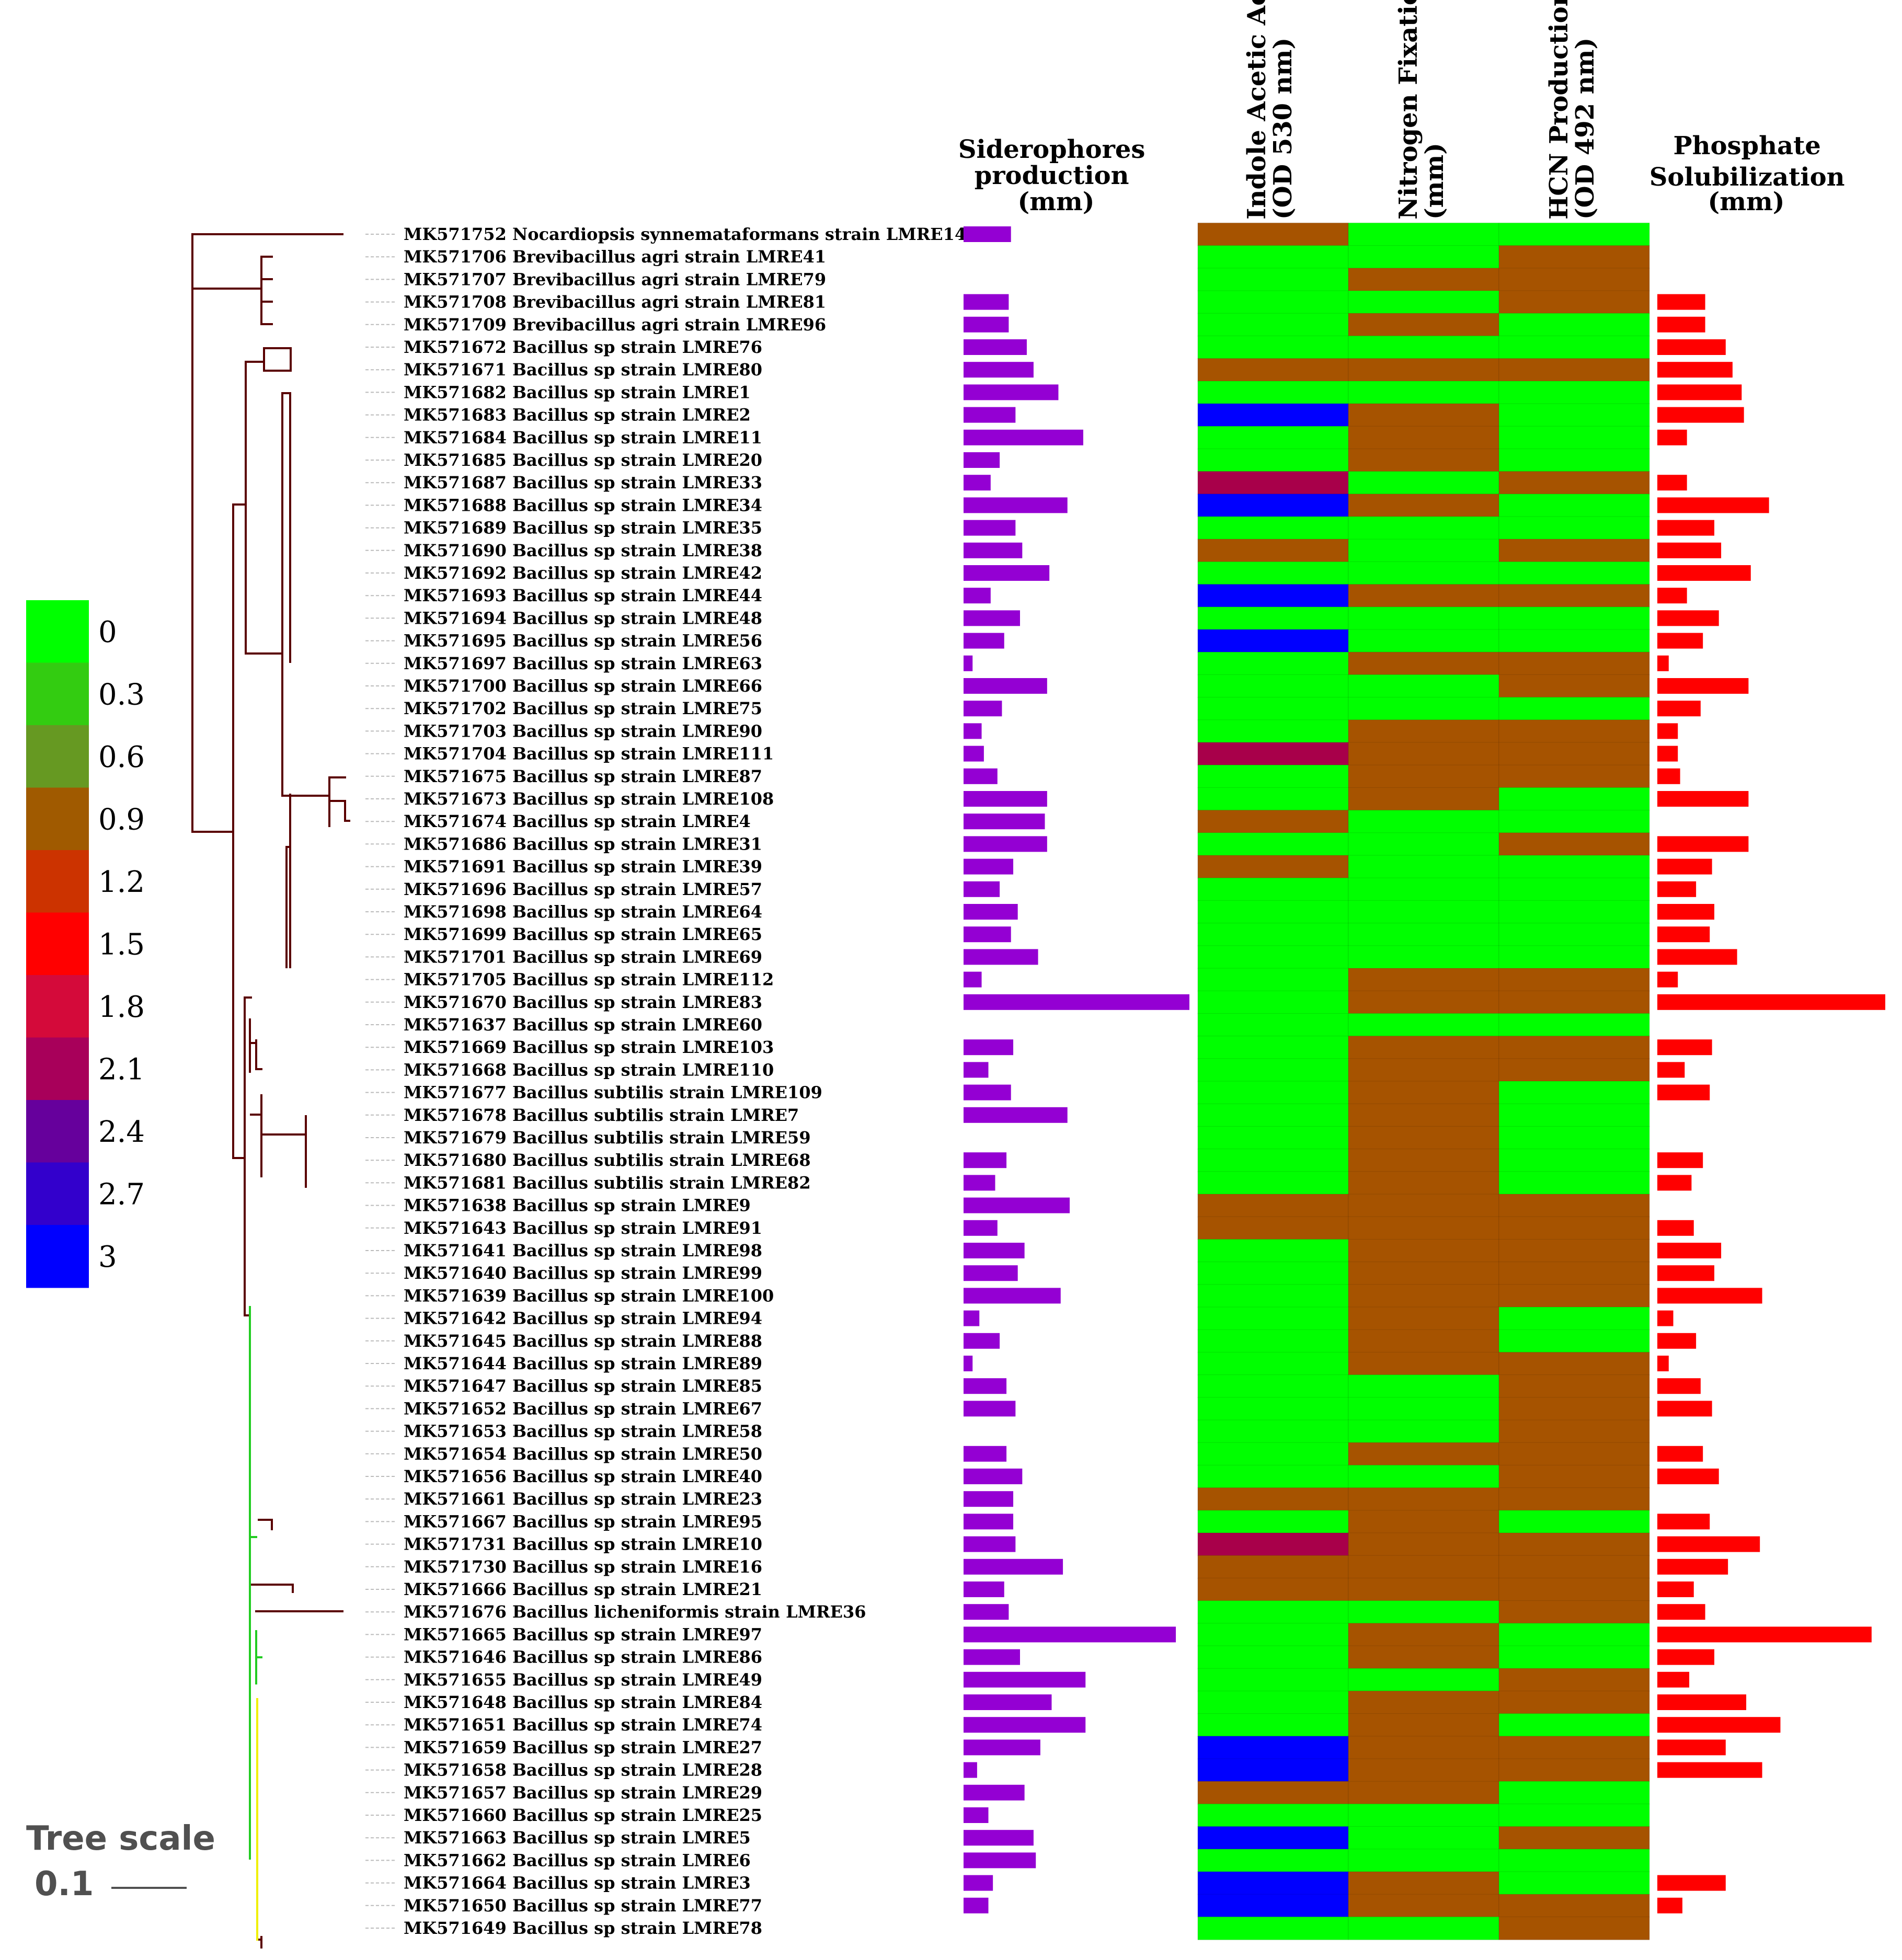 The height and width of the screenshot is (1960, 1902). Describe the element at coordinates (583, 595) in the screenshot. I see `strain-label: MK571693 Bacillus sp strain LMRE44` at that location.